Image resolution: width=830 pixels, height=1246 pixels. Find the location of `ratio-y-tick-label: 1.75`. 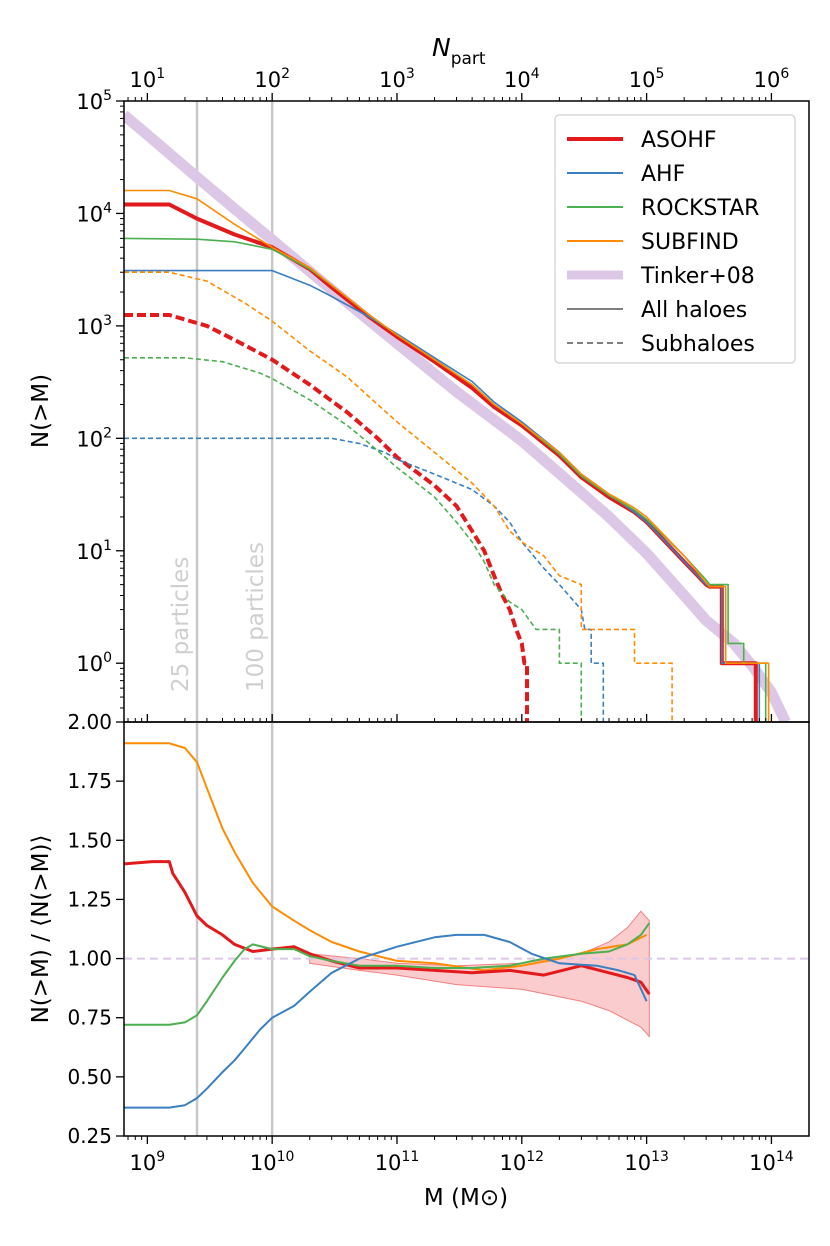

ratio-y-tick-label: 1.75 is located at coordinates (89, 781).